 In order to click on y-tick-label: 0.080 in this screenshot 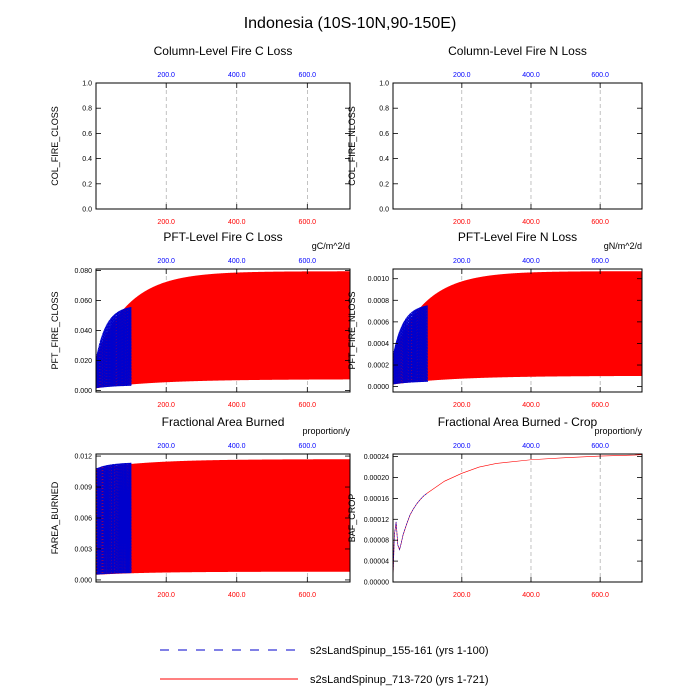, I will do `click(83, 271)`.